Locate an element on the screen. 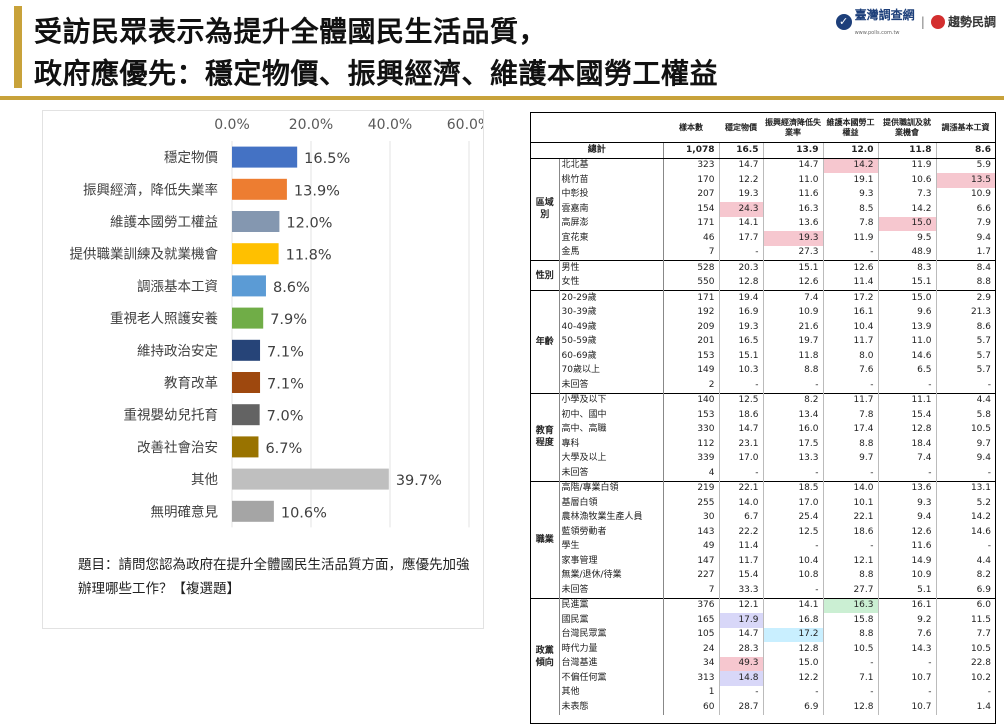  table-cell: 10.6 is located at coordinates (906, 180).